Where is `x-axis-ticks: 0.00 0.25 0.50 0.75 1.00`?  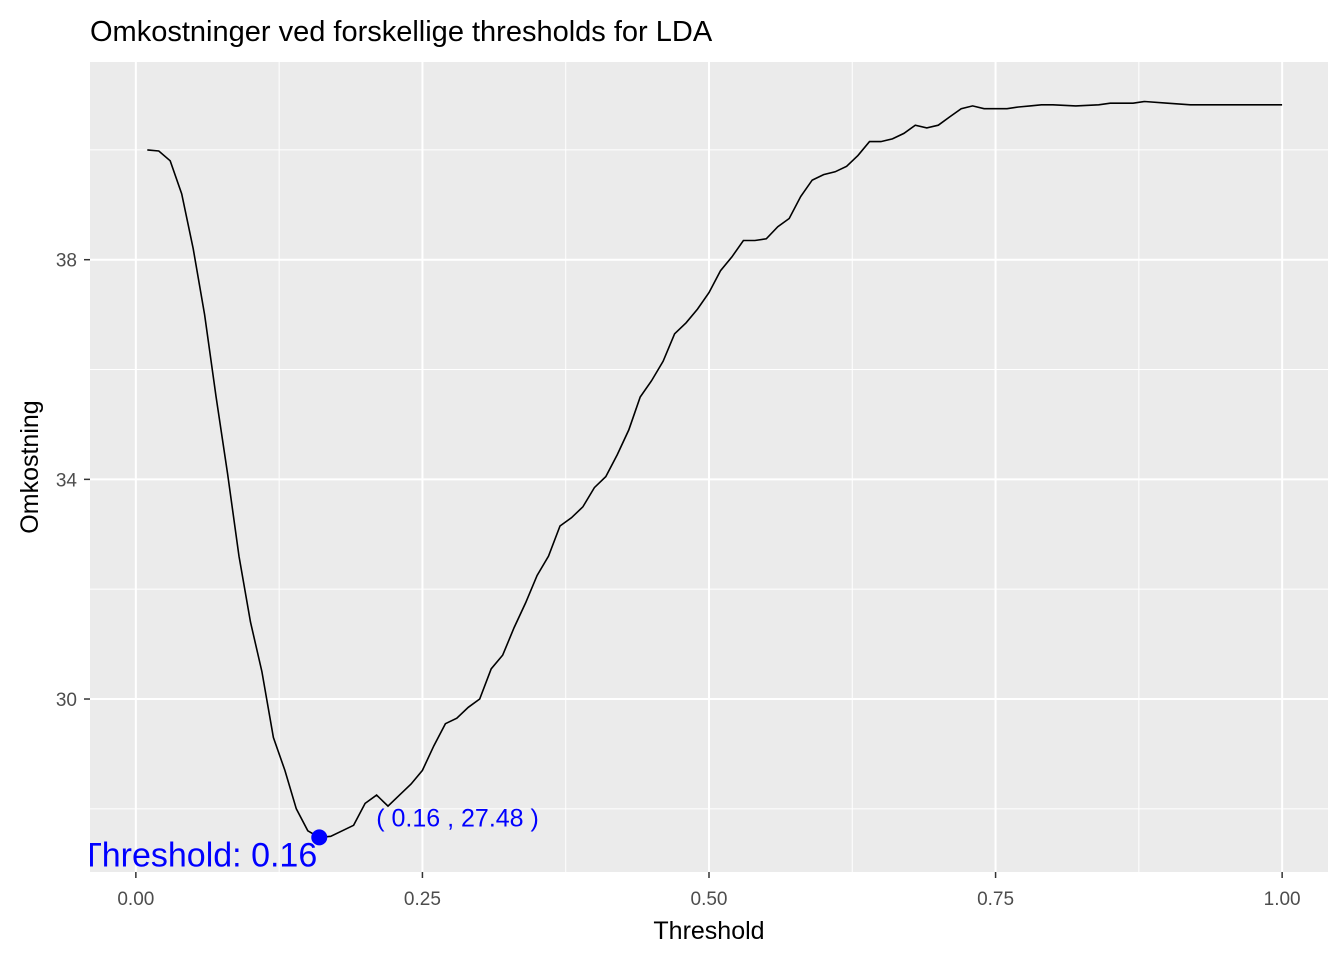
x-axis-ticks: 0.00 0.25 0.50 0.75 1.00 is located at coordinates (709, 891).